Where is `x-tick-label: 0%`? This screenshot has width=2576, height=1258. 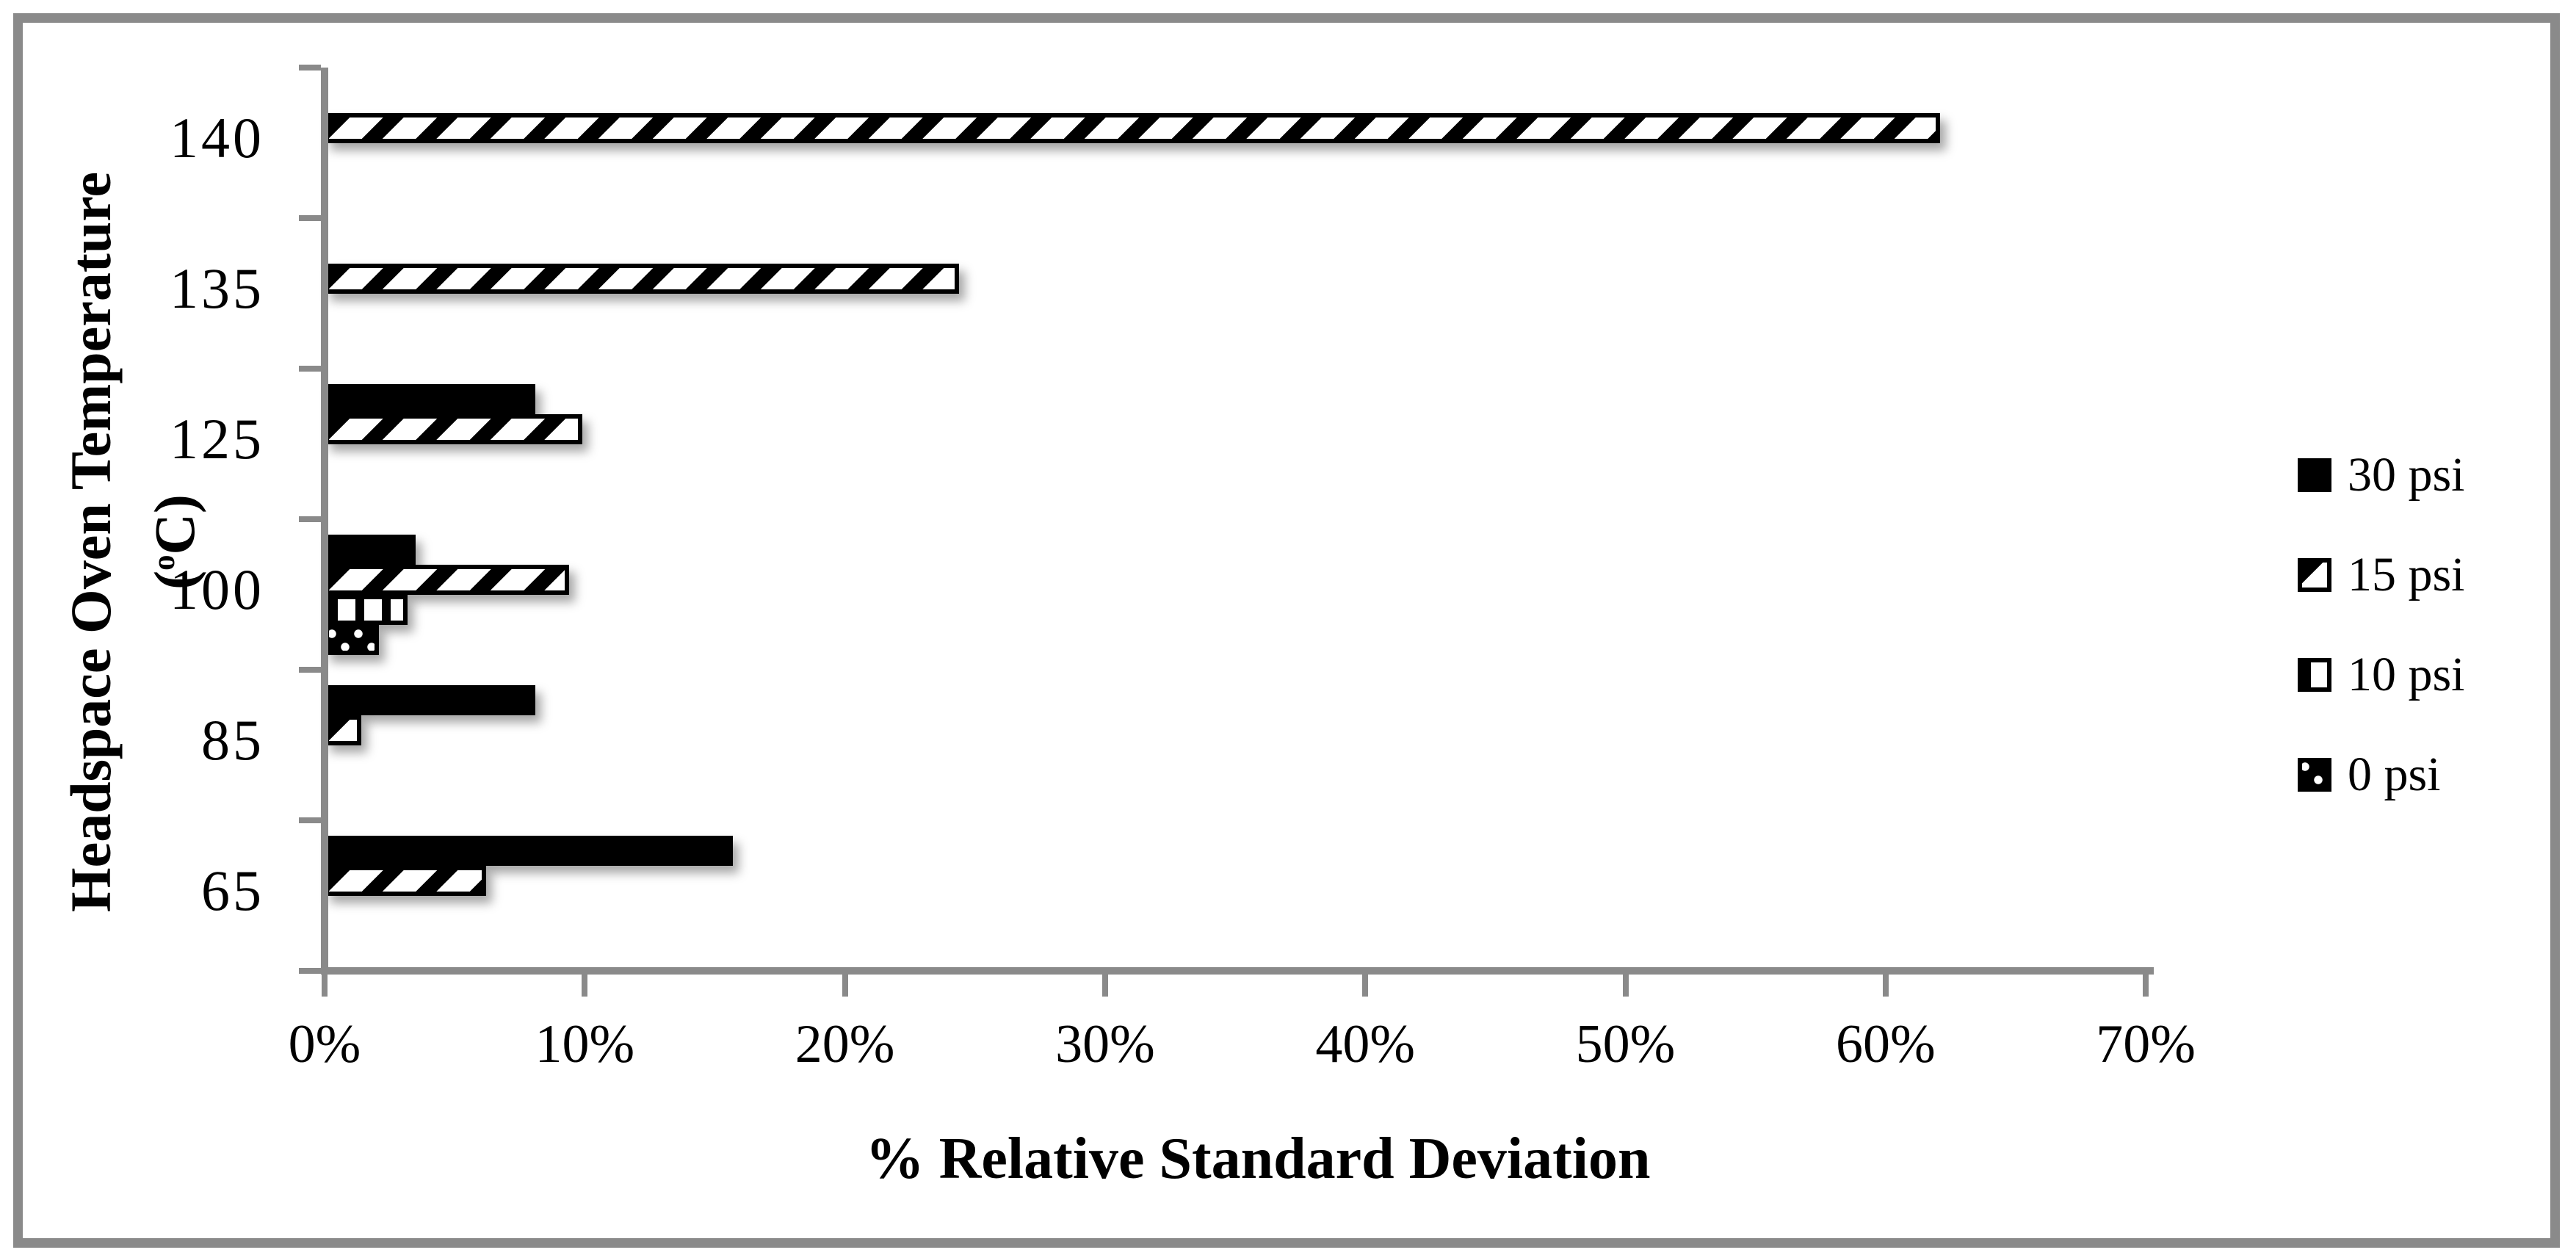 x-tick-label: 0% is located at coordinates (324, 1044).